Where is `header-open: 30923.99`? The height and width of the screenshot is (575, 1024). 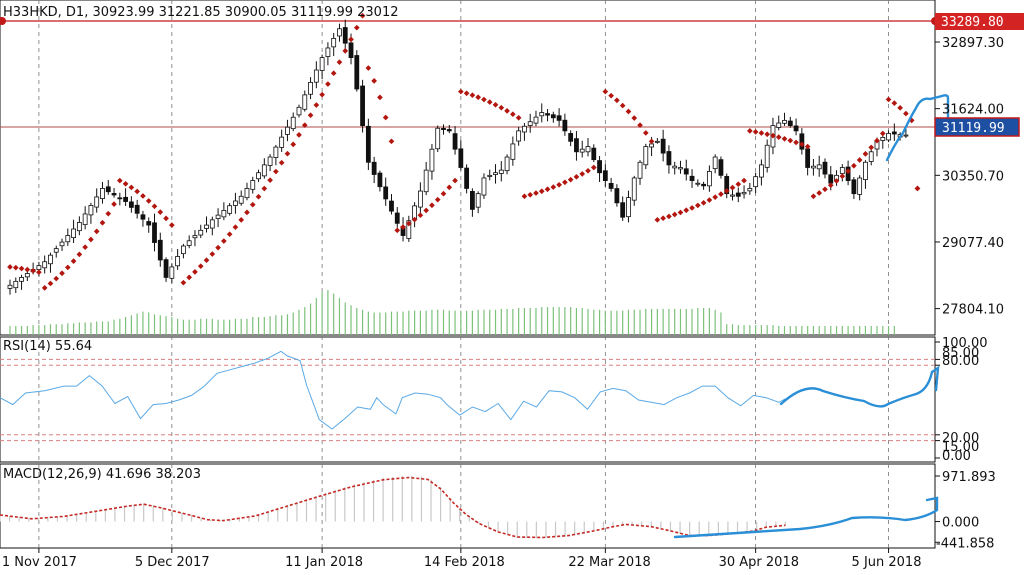 header-open: 30923.99 is located at coordinates (125, 12).